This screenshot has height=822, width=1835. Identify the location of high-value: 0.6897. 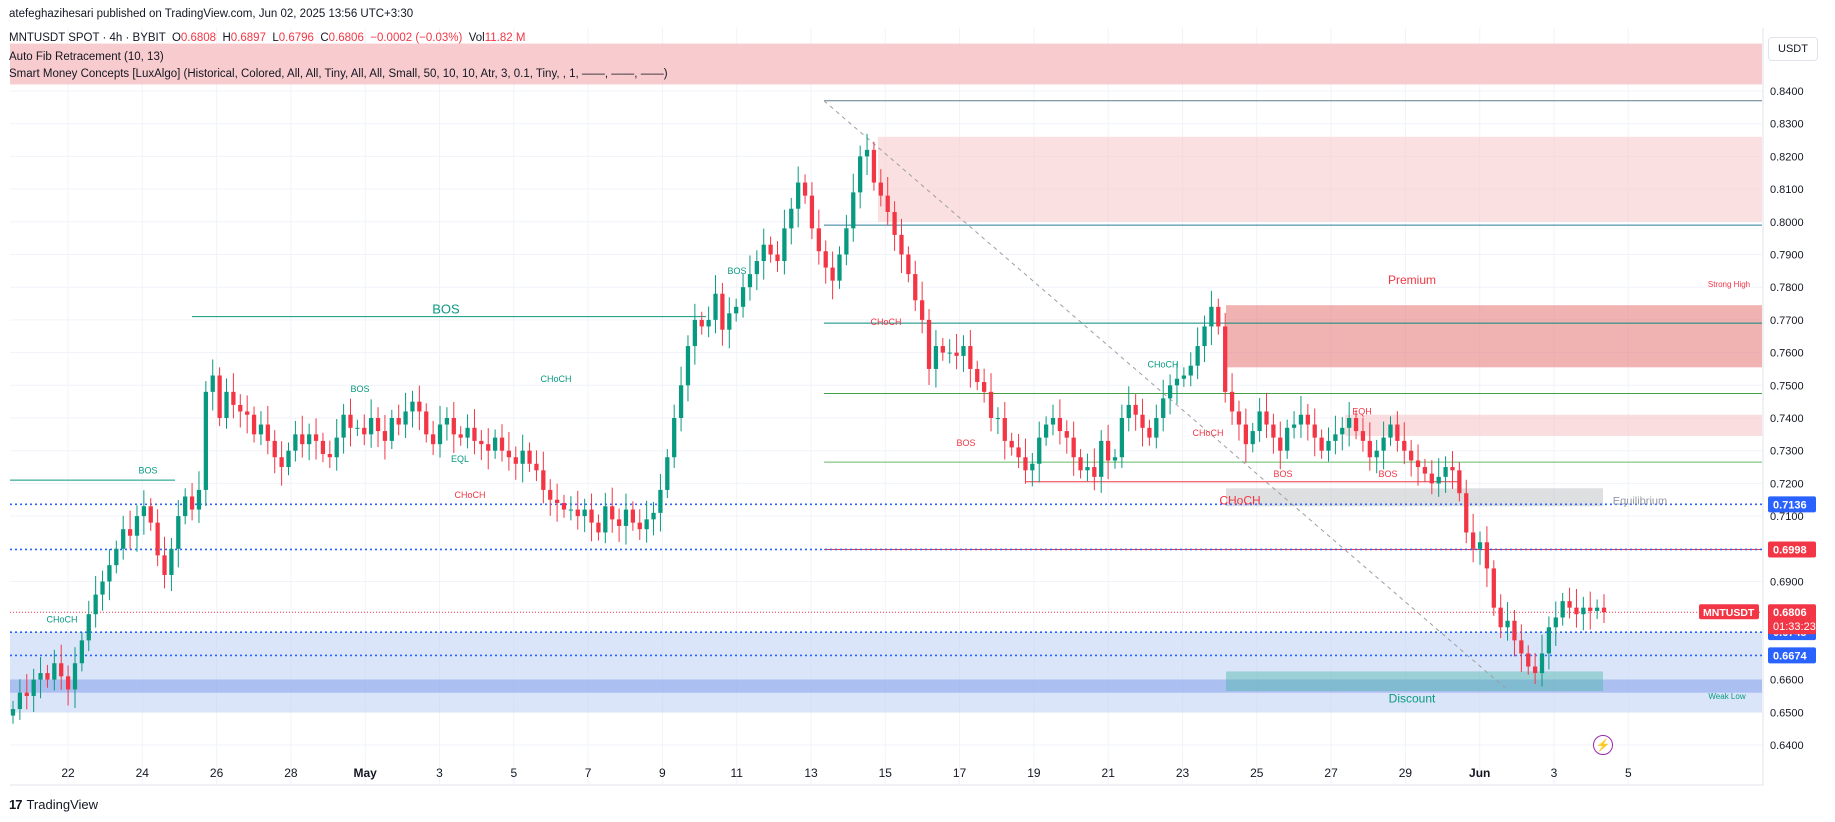
(248, 38).